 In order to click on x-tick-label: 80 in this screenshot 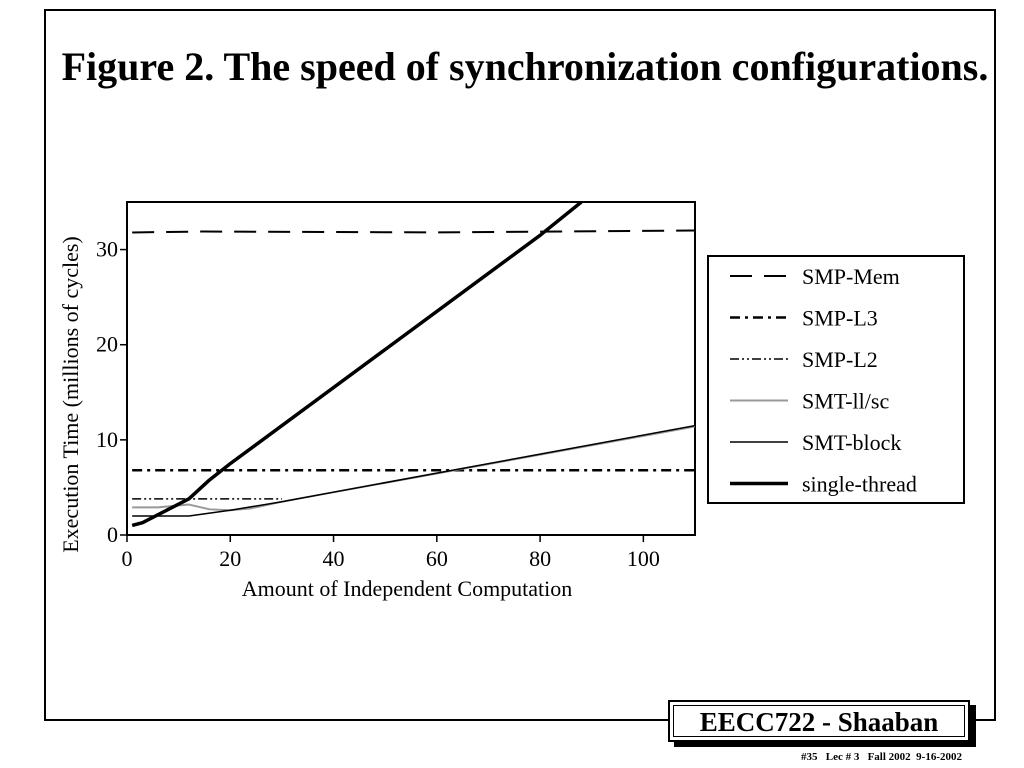, I will do `click(540, 558)`.